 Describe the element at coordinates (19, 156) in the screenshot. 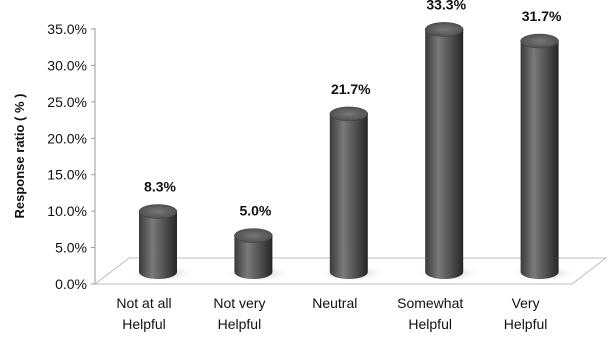

I see `y-axis-title: Response ratio ( % )` at that location.